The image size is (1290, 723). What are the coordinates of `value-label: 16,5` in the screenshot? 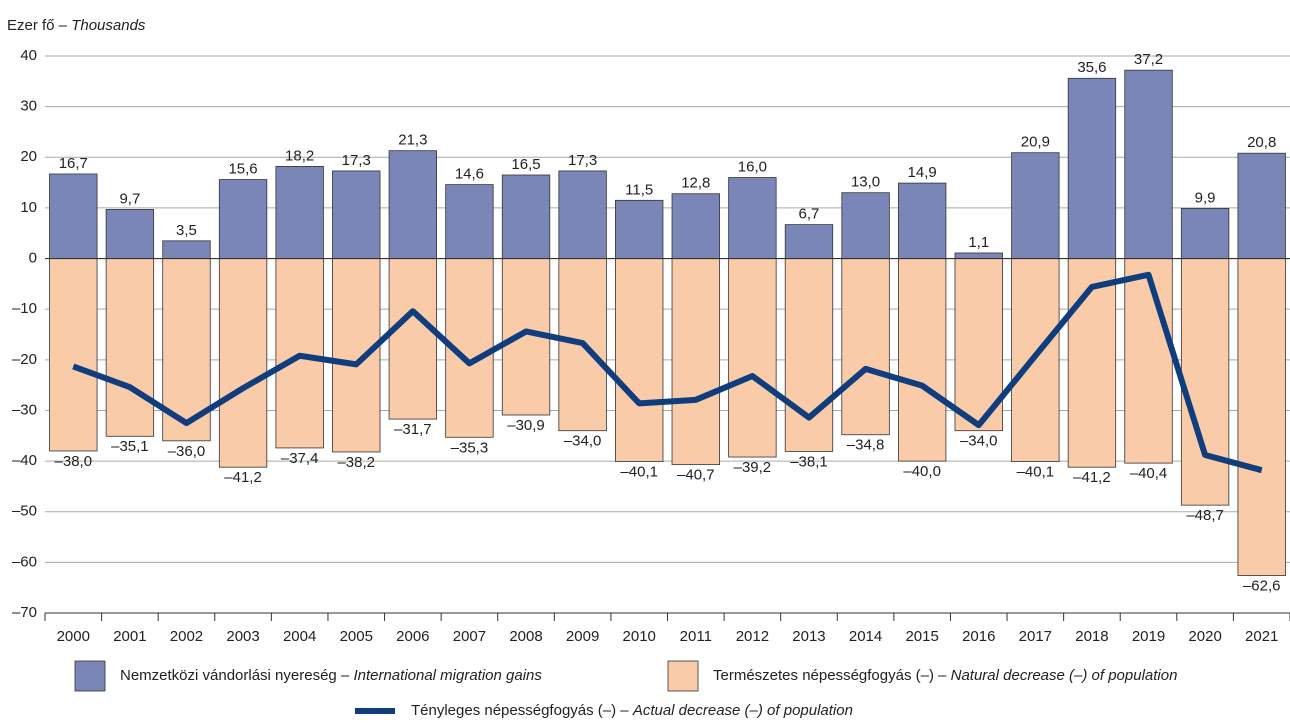 It's located at (525, 164).